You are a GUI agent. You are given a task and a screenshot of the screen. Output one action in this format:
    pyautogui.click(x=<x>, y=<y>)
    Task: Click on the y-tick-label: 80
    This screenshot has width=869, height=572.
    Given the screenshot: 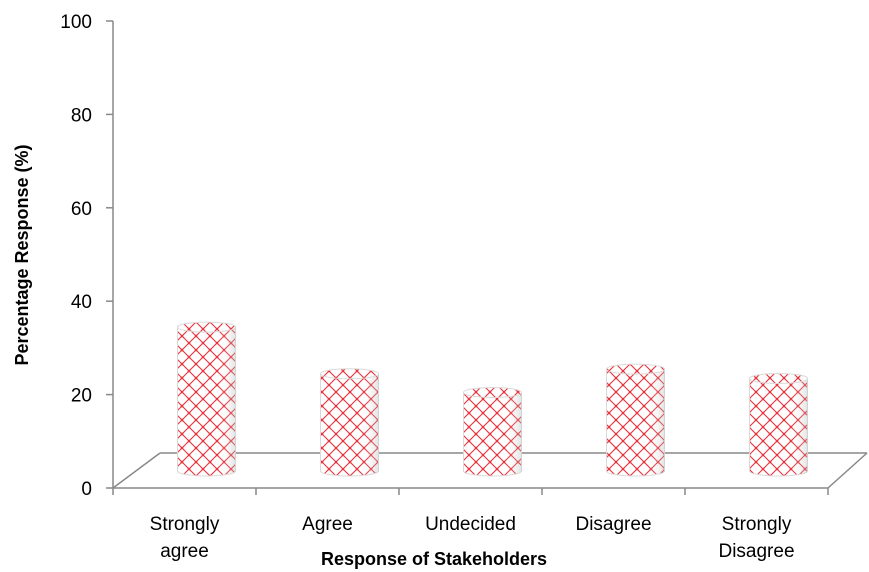 What is the action you would take?
    pyautogui.click(x=81, y=115)
    